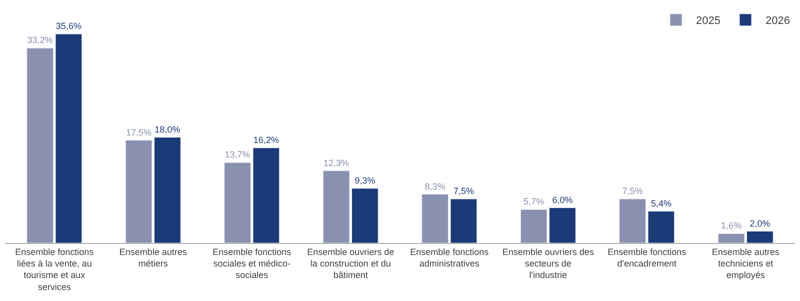 Image resolution: width=800 pixels, height=301 pixels. Describe the element at coordinates (647, 257) in the screenshot. I see `x-tick-label: Ensemble fonctions d'encadrement` at that location.